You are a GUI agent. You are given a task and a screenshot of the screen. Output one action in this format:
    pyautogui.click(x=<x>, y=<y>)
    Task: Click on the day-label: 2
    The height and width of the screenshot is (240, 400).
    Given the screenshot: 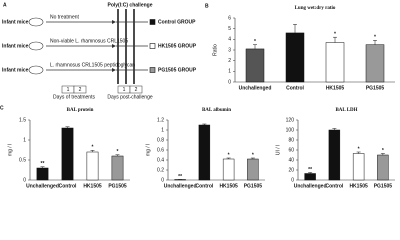 What is the action you would take?
    pyautogui.click(x=80, y=90)
    